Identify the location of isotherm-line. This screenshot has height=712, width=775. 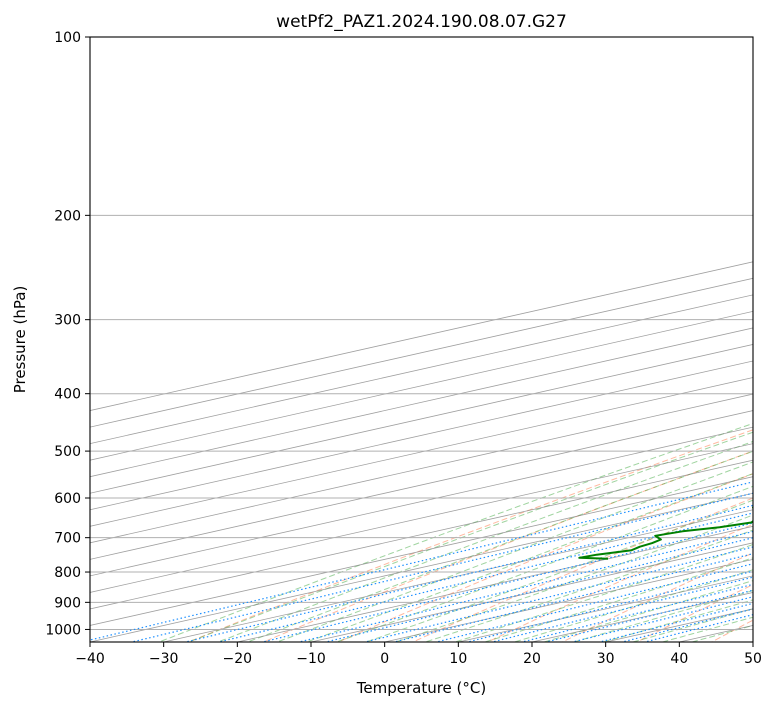
(764, 339).